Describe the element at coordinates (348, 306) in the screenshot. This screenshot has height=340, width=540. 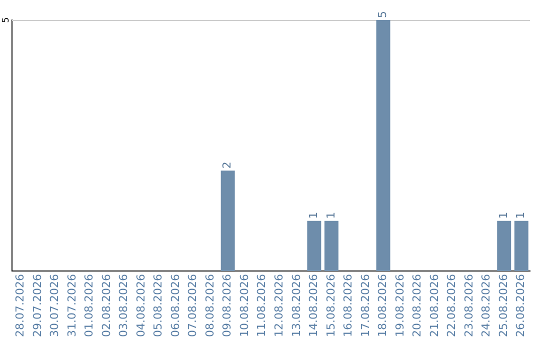
I see `x-tick-label: 16.08.2026` at that location.